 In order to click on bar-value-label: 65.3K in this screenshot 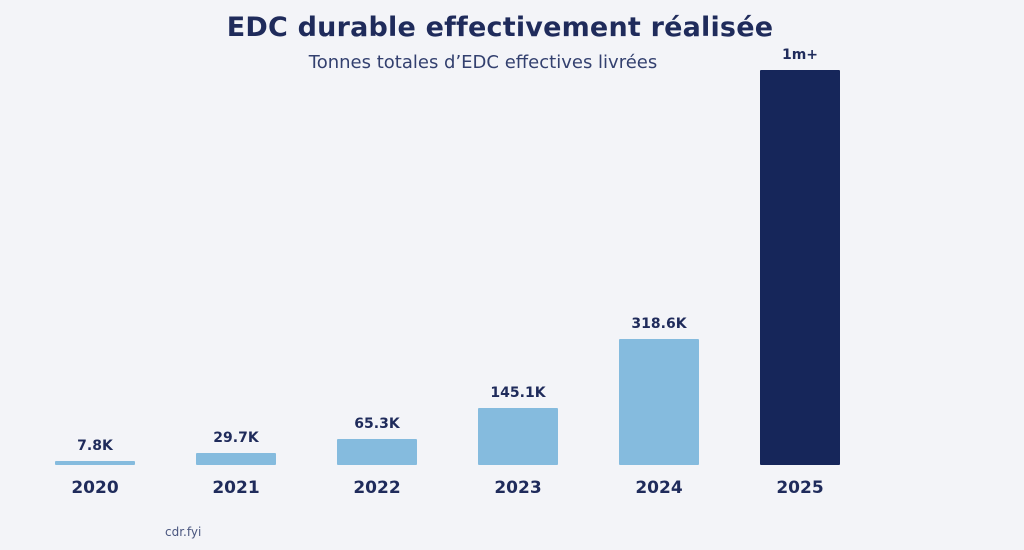, I will do `click(377, 424)`.